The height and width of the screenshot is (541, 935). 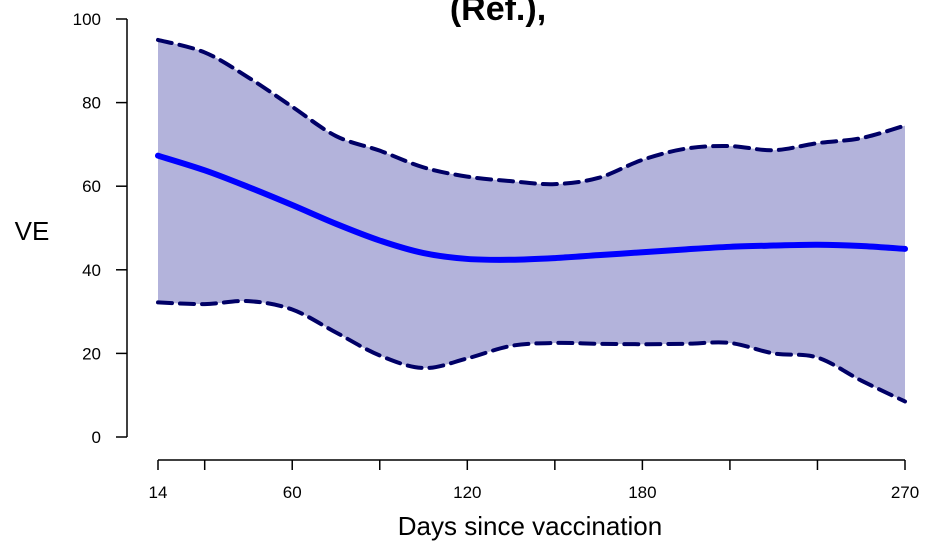 I want to click on y-tick-label: 80, so click(x=91, y=103).